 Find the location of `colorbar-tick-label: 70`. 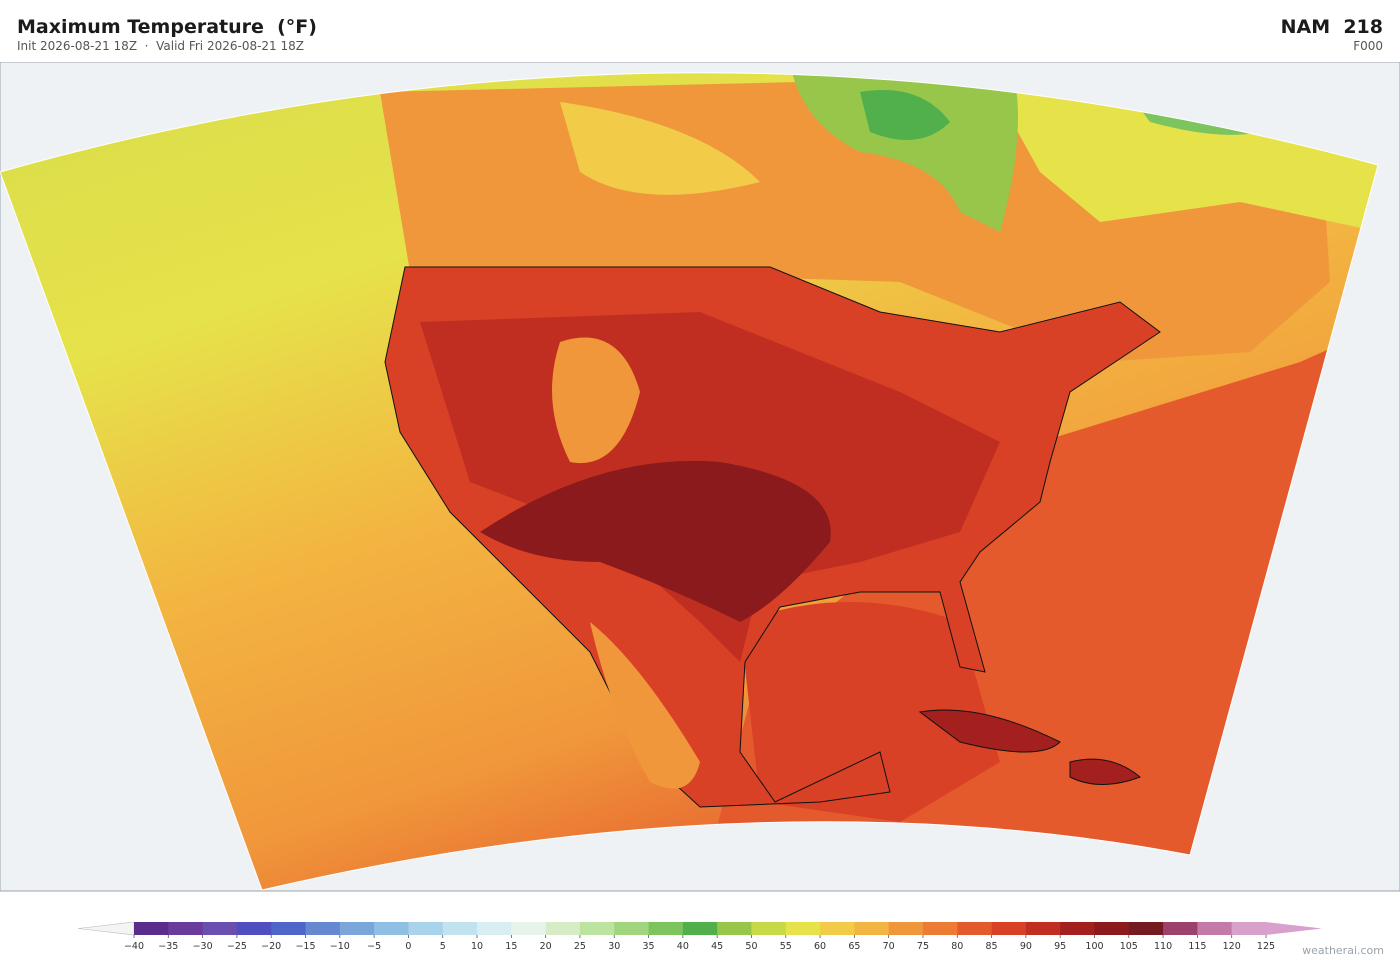

colorbar-tick-label: 70 is located at coordinates (889, 946).